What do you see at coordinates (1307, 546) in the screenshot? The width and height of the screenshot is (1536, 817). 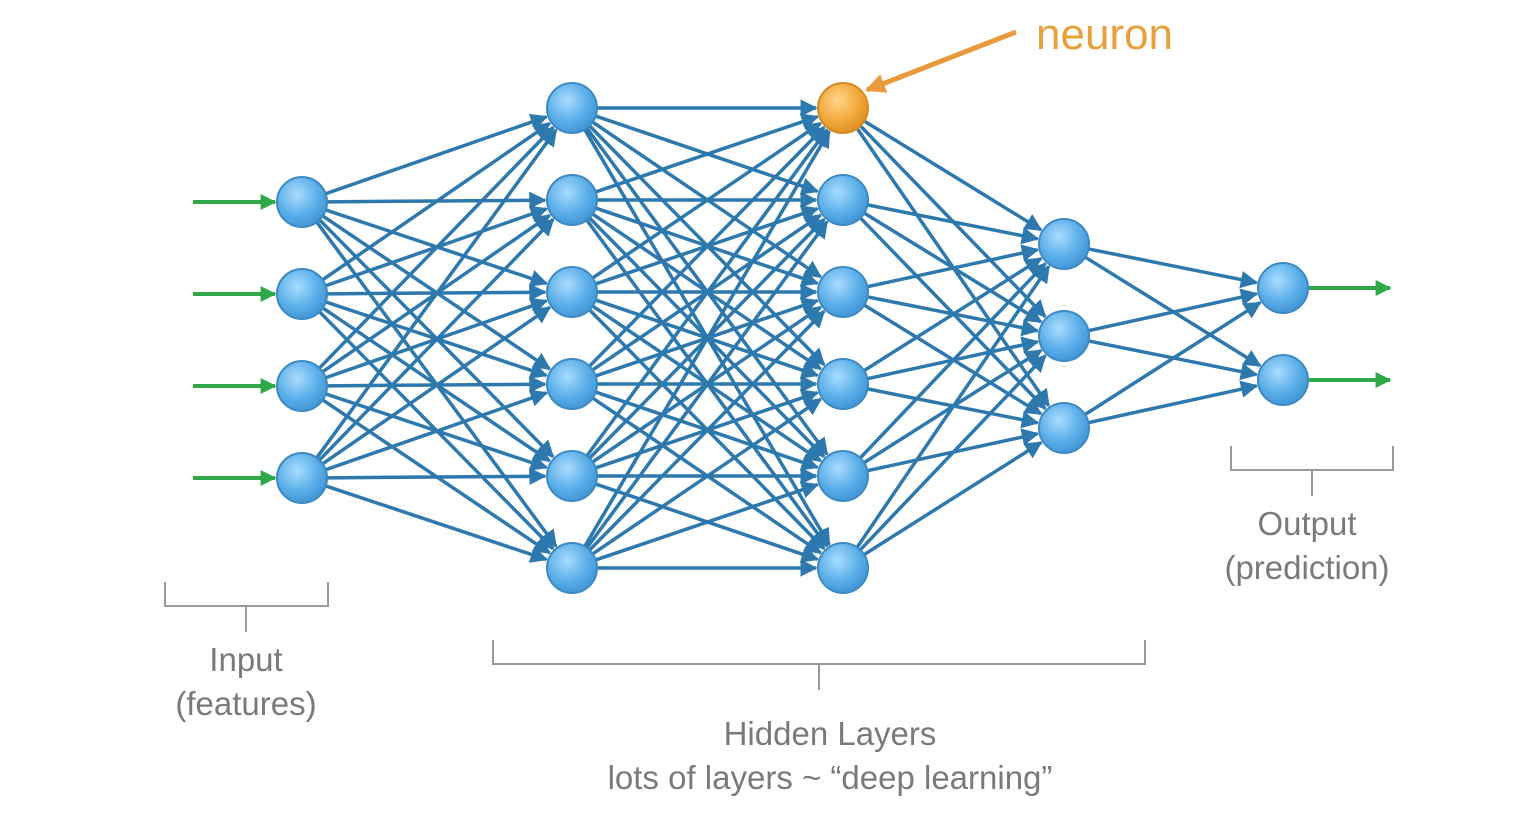 I see `output-label: Output (prediction)` at bounding box center [1307, 546].